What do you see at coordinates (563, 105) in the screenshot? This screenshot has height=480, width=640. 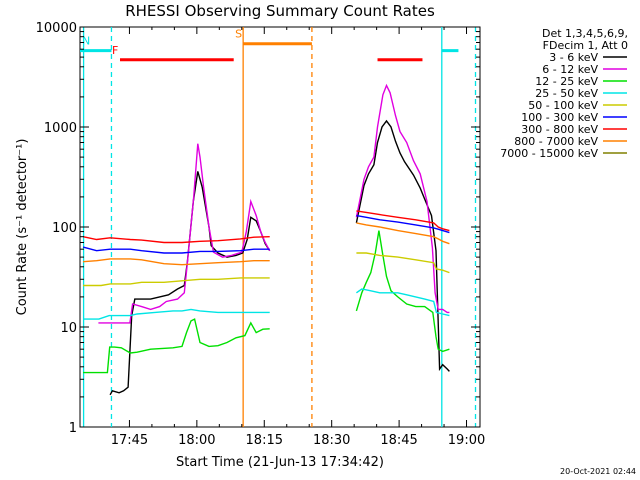 I see `legend-entry-label: 50 - 100 keV` at bounding box center [563, 105].